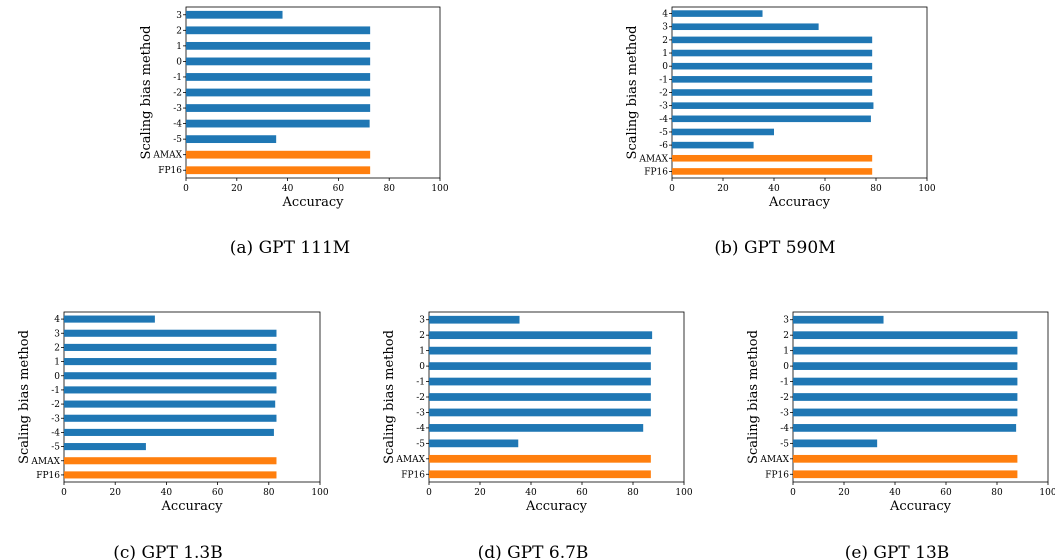  I want to click on subfigure-caption: (c) GPT 1.3B, so click(167, 551).